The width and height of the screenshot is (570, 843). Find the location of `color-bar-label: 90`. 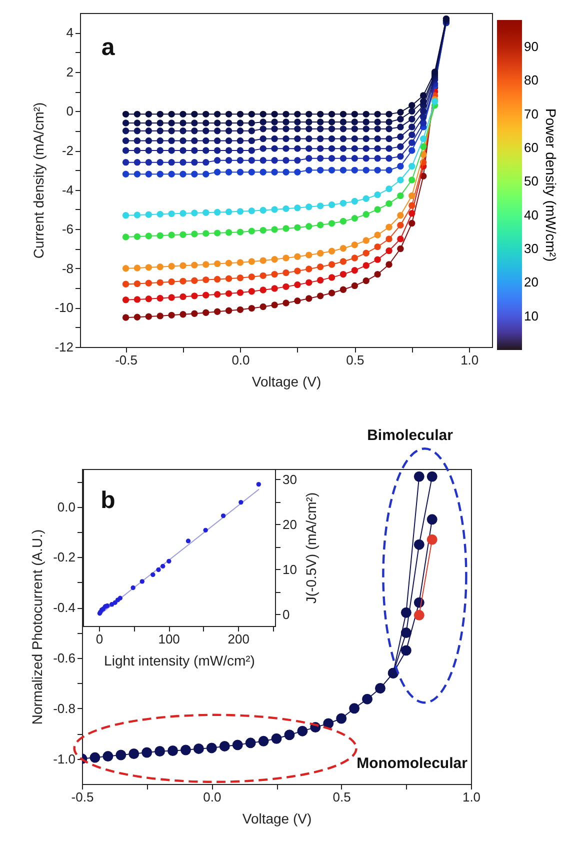

color-bar-label: 90 is located at coordinates (531, 46).